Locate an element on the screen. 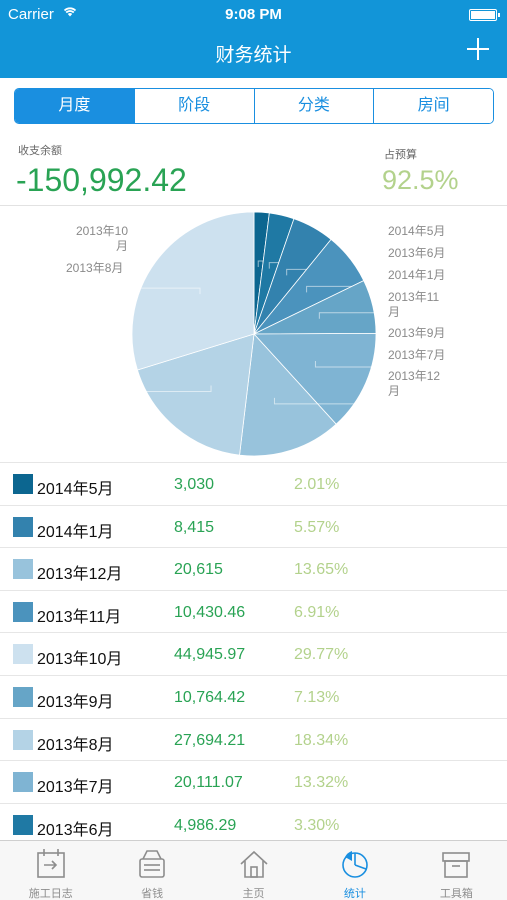 The height and width of the screenshot is (900, 507). segment-stage: 阶段 is located at coordinates (193, 106).